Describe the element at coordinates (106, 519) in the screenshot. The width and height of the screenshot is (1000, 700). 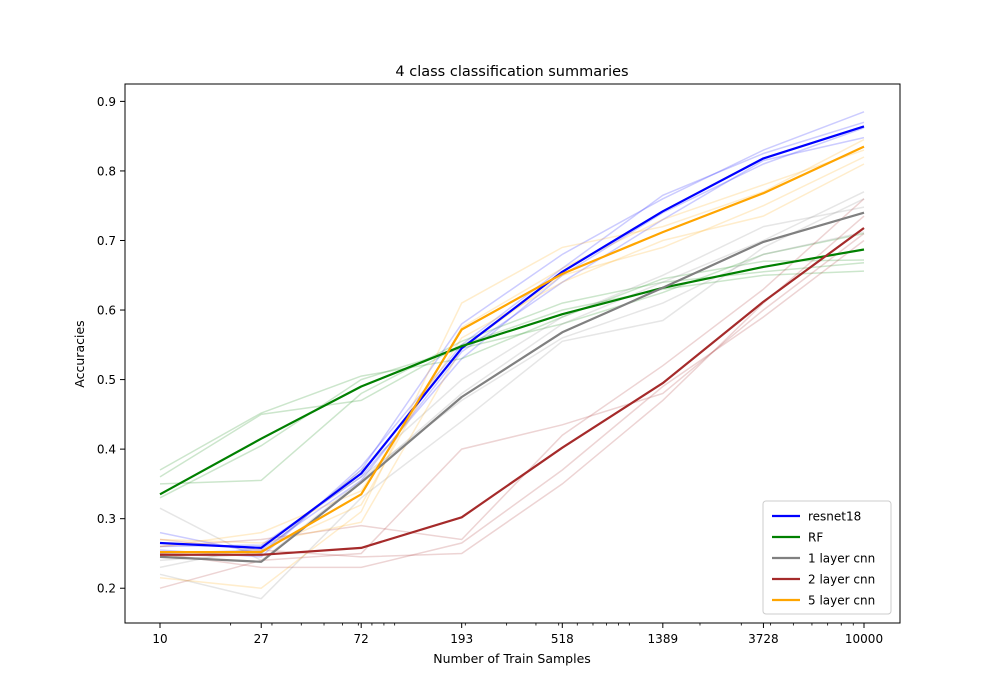
I see `y-tick-label: 0.3` at that location.